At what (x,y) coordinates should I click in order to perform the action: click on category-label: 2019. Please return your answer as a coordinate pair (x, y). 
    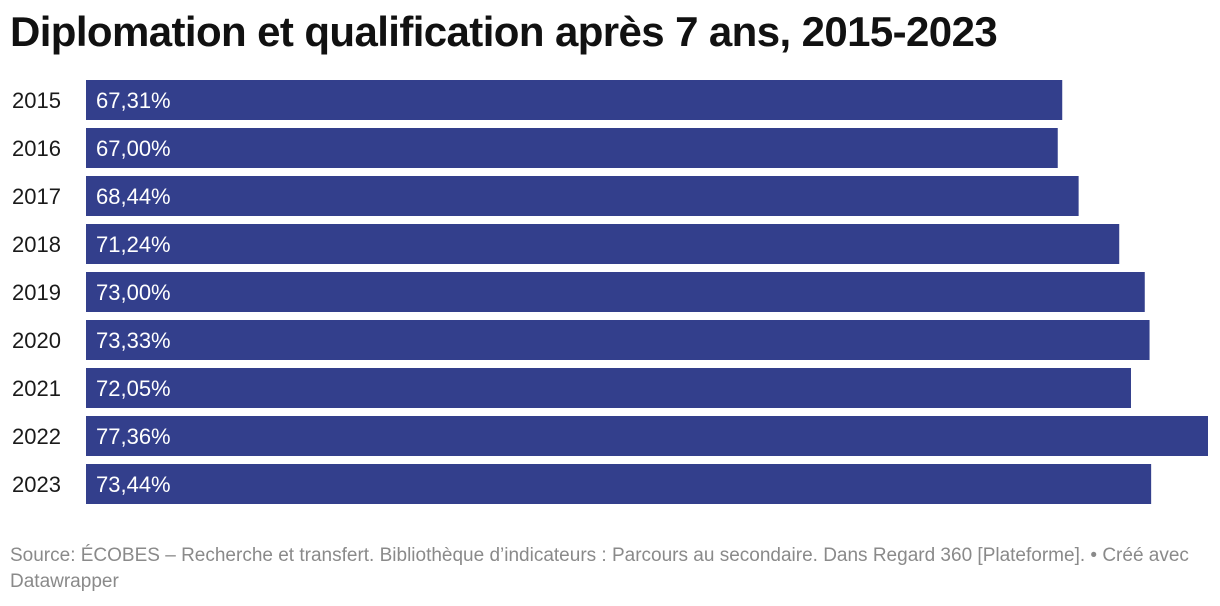
    Looking at the image, I should click on (36, 292).